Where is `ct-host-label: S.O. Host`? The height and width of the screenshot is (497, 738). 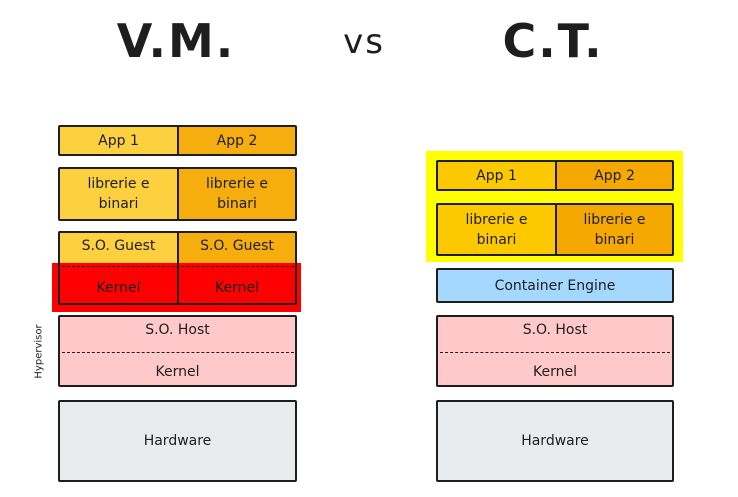
ct-host-label: S.O. Host is located at coordinates (555, 330).